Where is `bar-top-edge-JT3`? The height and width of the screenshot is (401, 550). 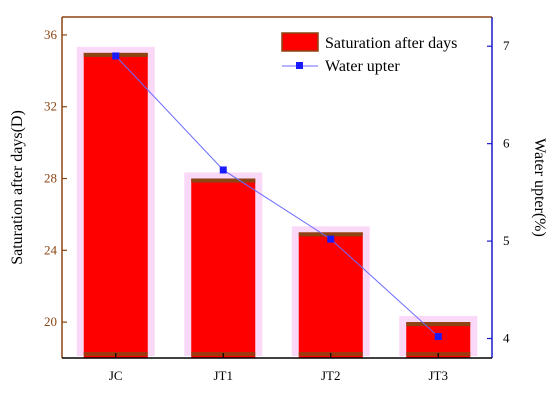
bar-top-edge-JT3 is located at coordinates (438, 324).